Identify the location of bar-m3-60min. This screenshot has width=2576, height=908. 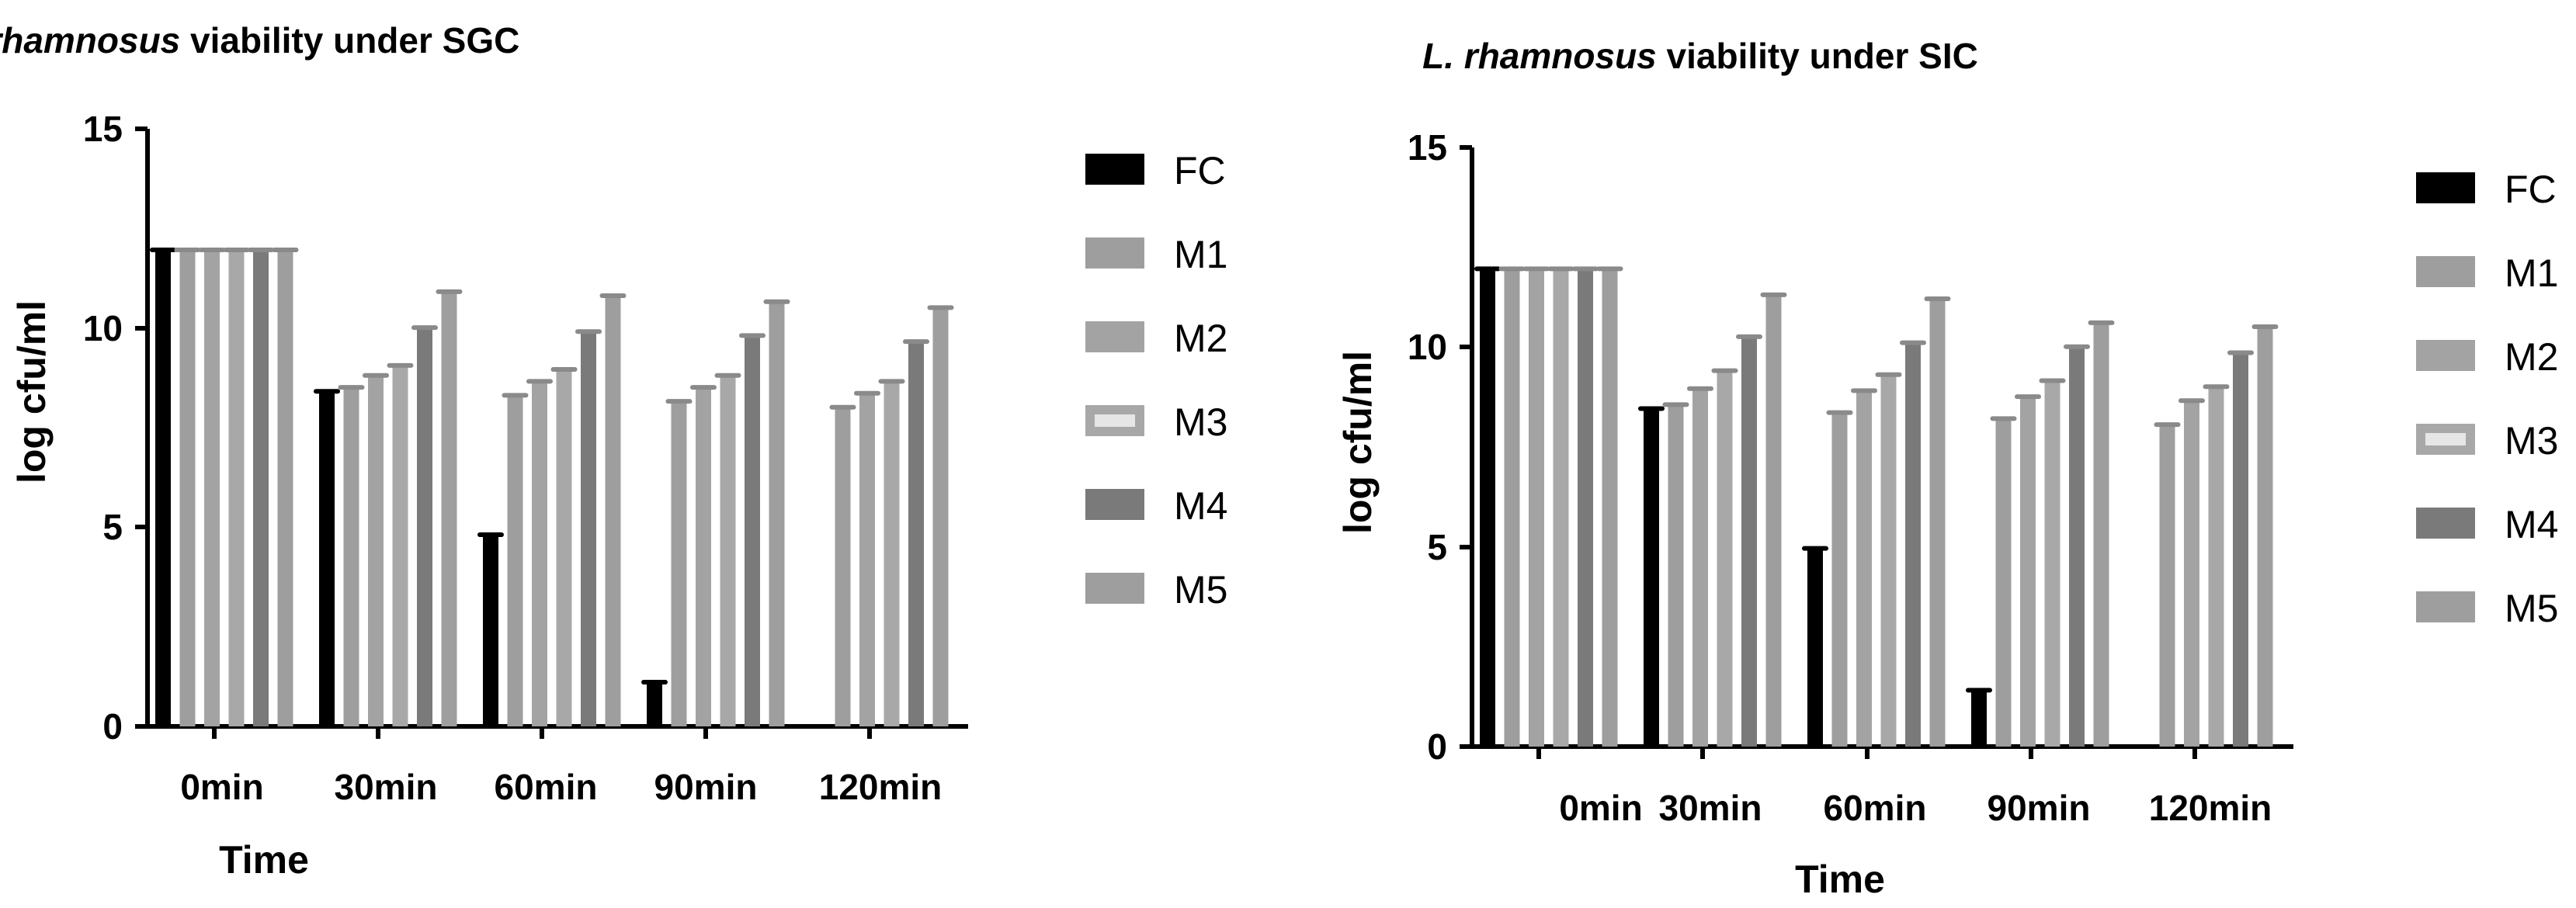
(1889, 560).